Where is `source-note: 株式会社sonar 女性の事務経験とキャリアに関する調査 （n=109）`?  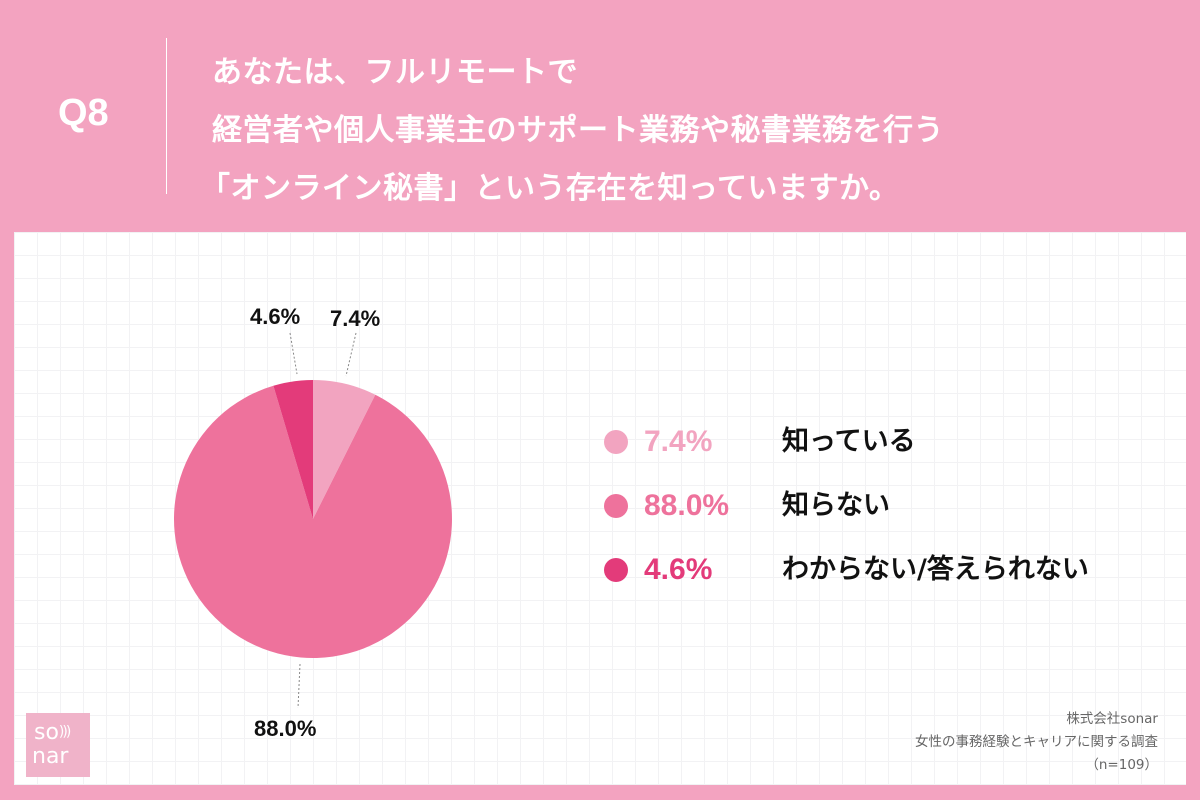
source-note: 株式会社sonar 女性の事務経験とキャリアに関する調査 （n=109） is located at coordinates (1036, 742).